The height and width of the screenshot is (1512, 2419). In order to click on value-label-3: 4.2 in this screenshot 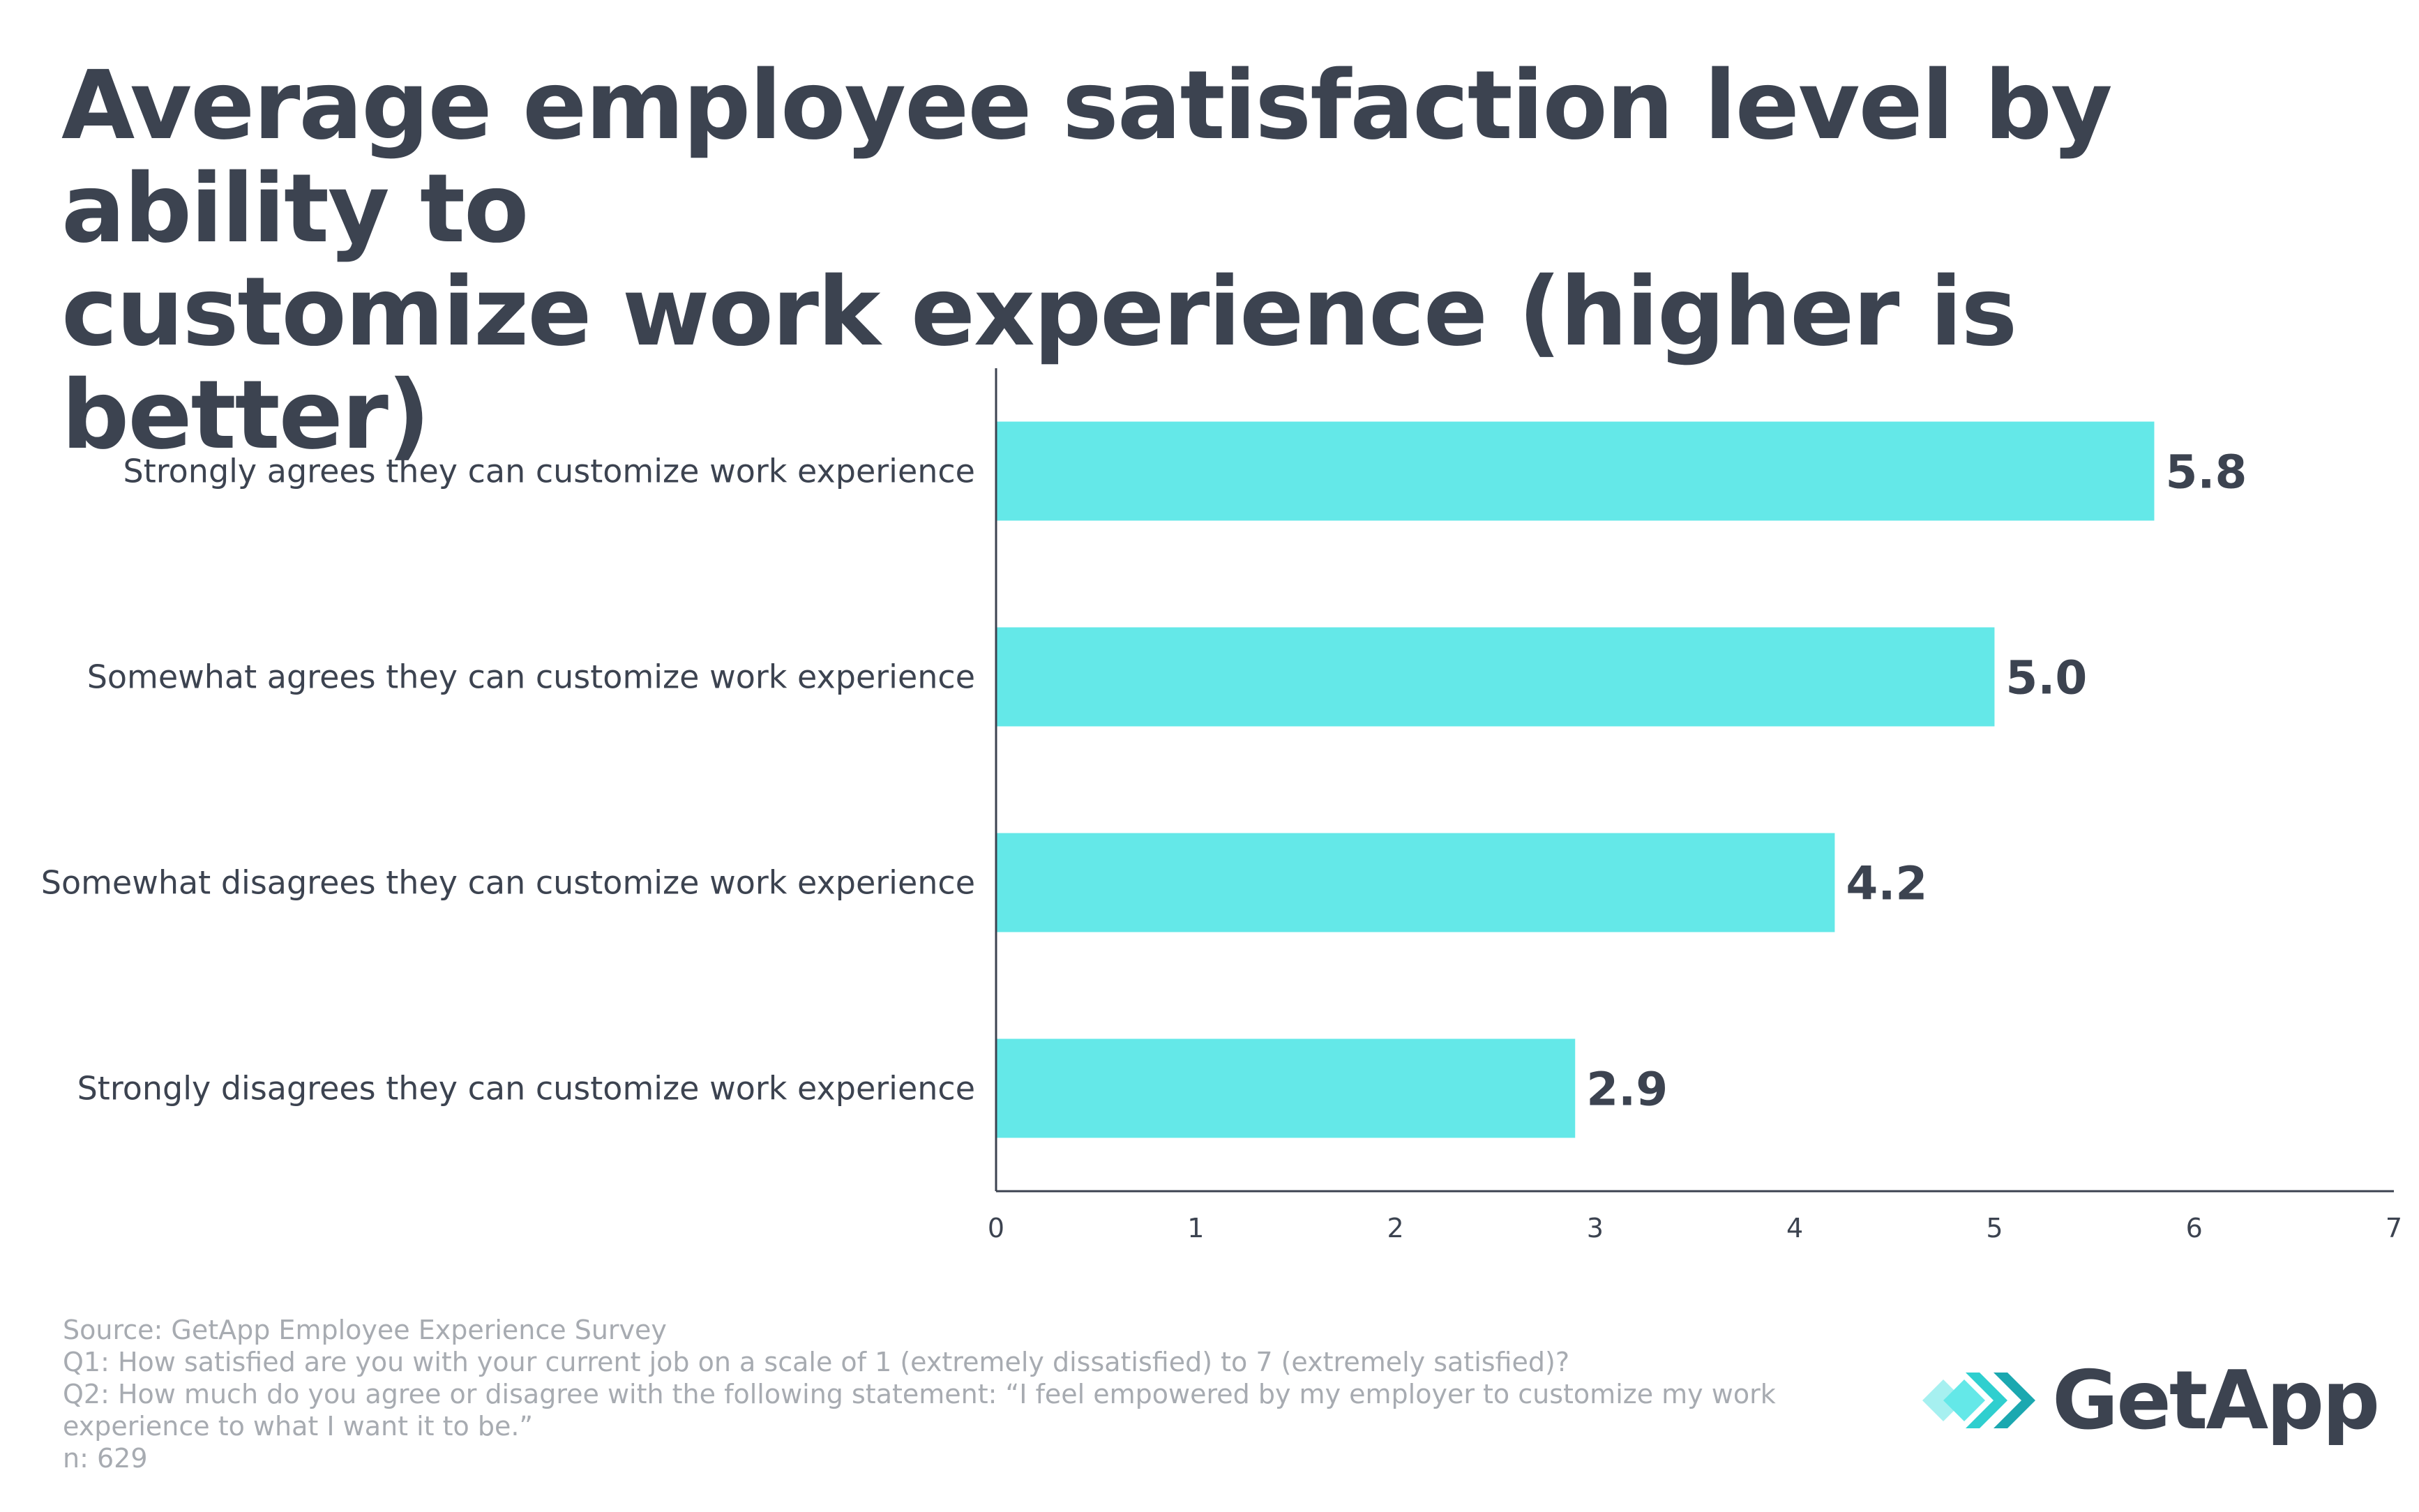, I will do `click(1886, 884)`.